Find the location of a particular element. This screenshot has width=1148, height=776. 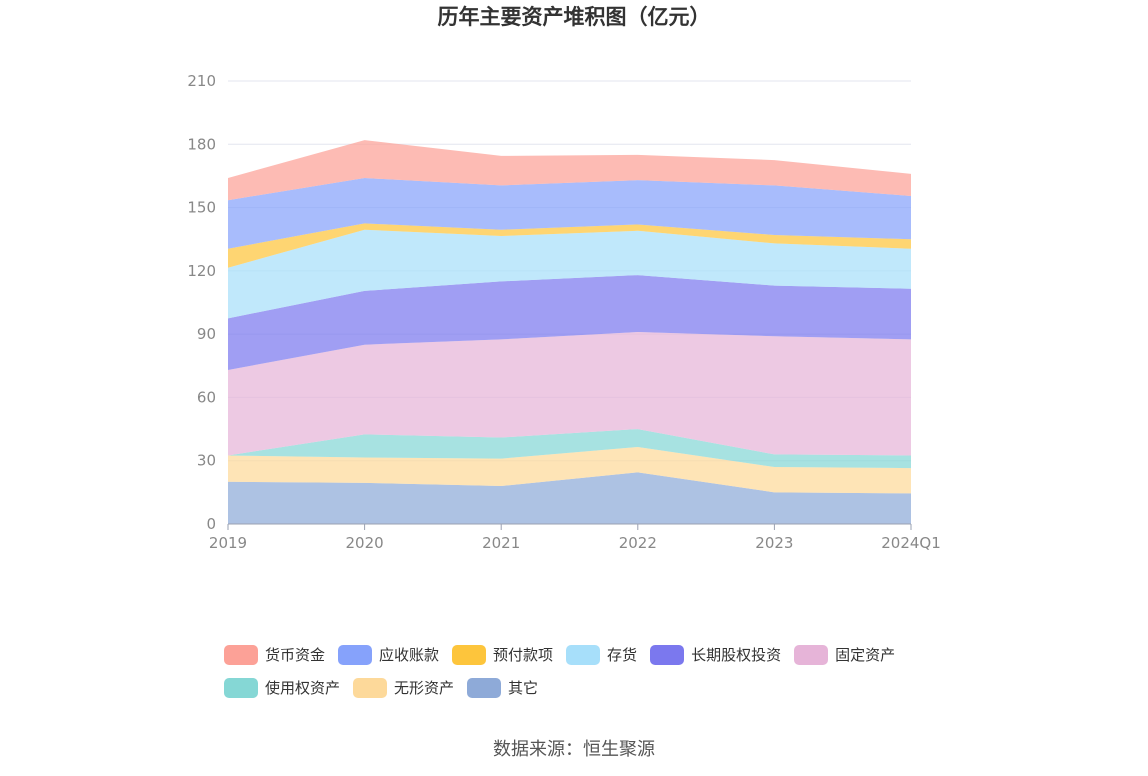

legend-item: 固定资产 is located at coordinates (844, 654).